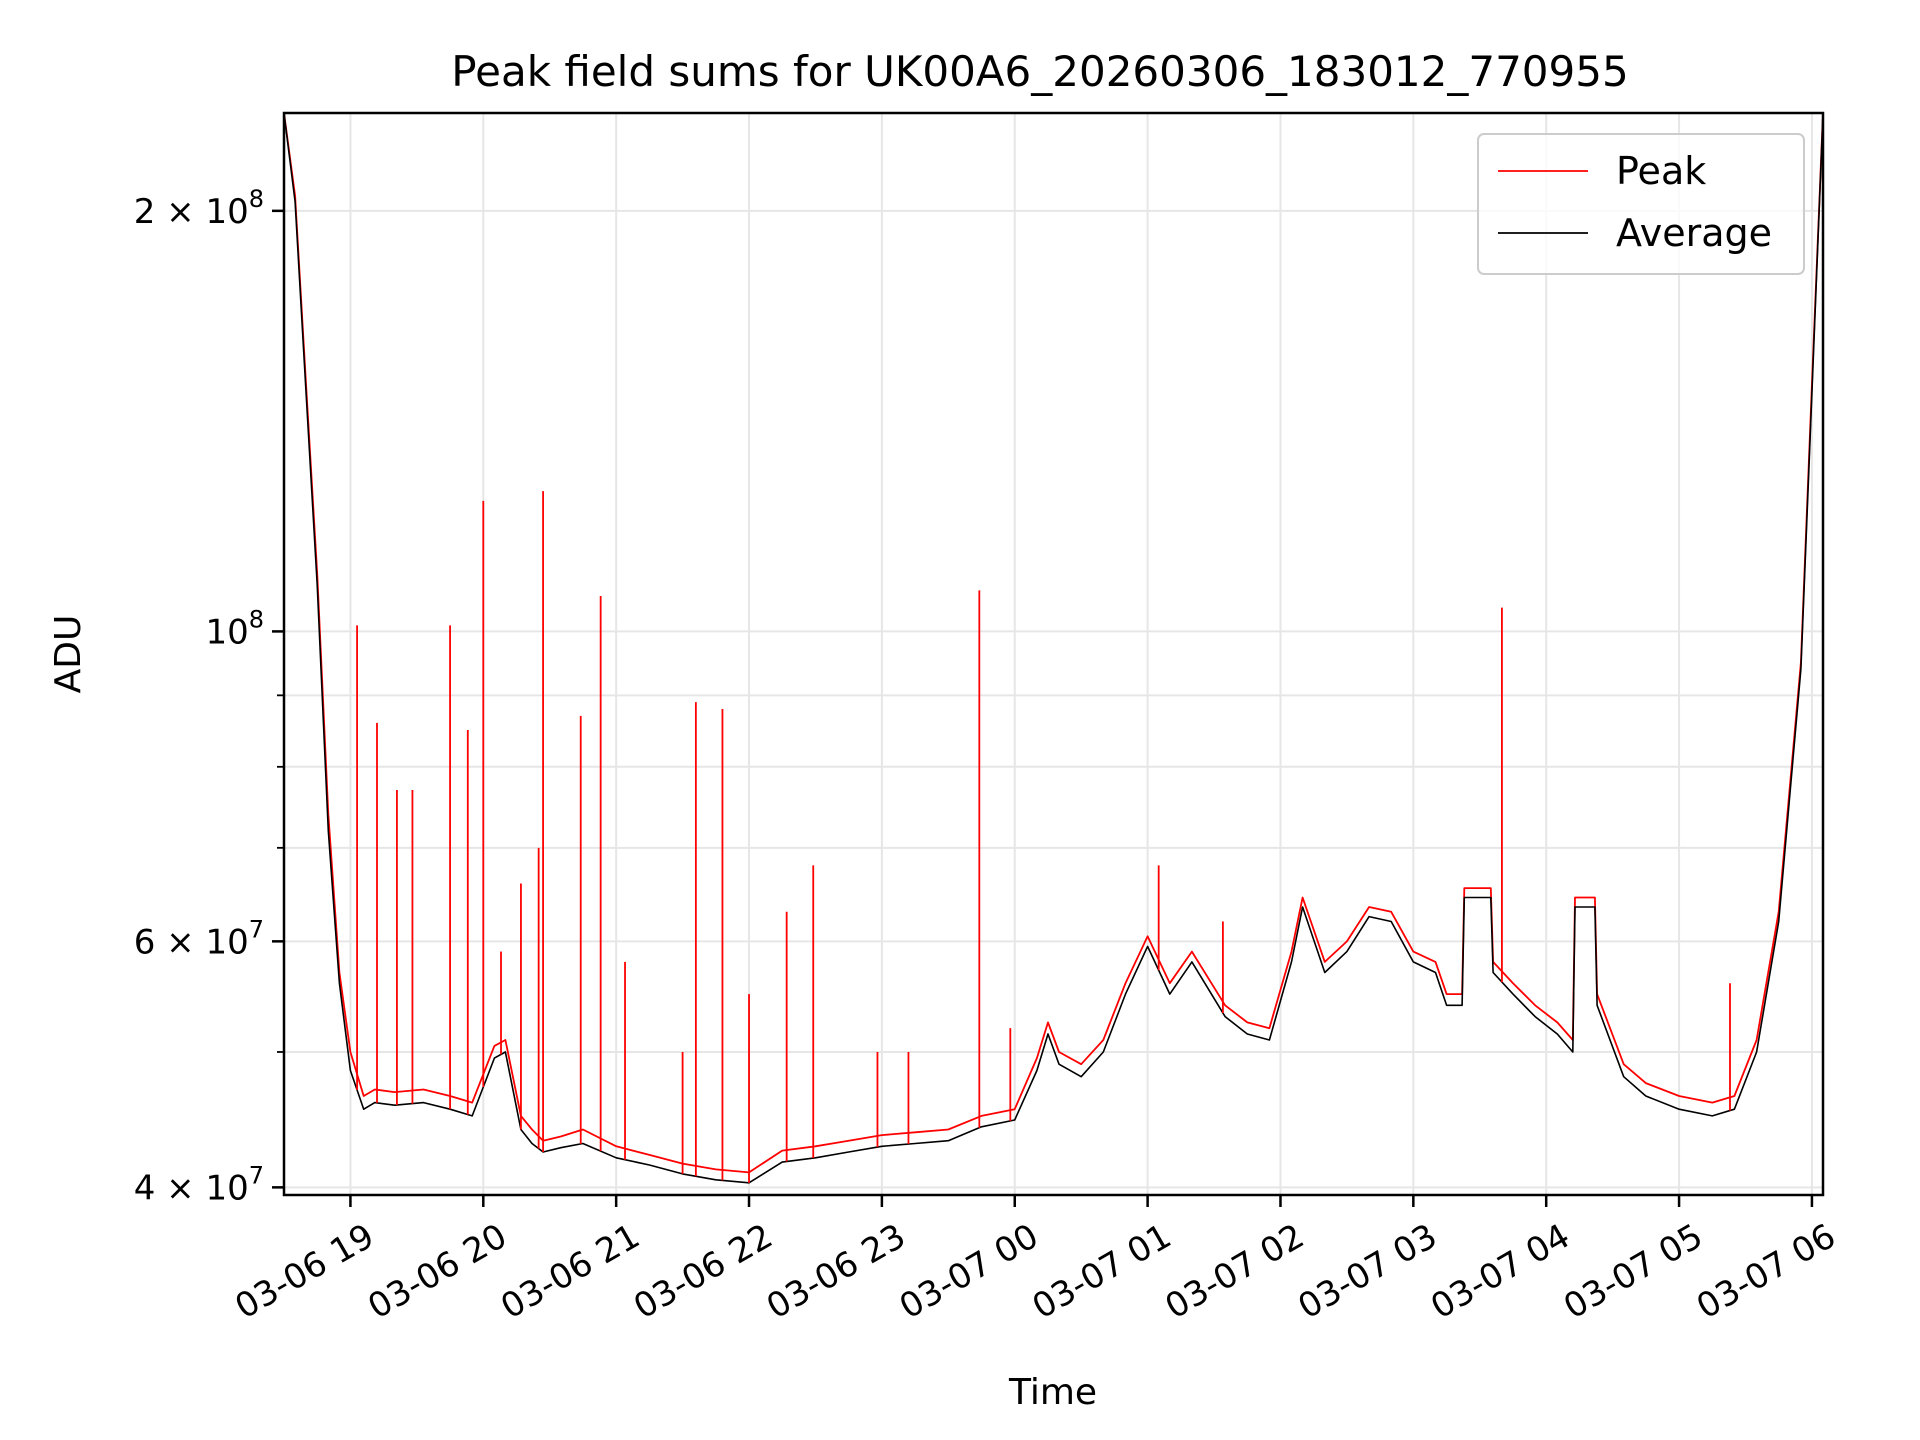 The width and height of the screenshot is (1920, 1440). What do you see at coordinates (1766, 1271) in the screenshot?
I see `x-tick-label: 03-07 06` at bounding box center [1766, 1271].